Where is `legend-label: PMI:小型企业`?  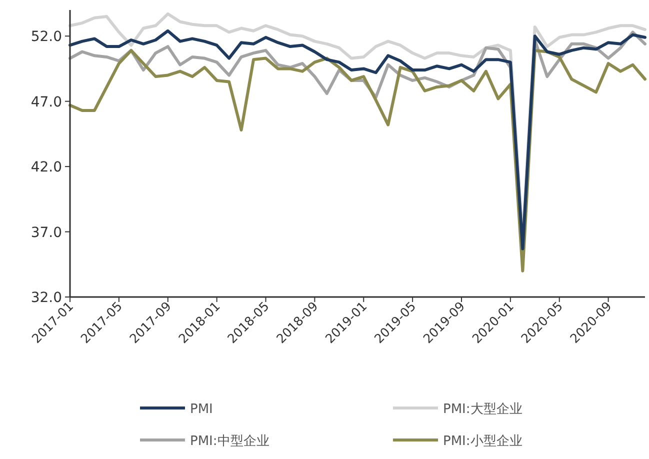 legend-label: PMI:小型企业 is located at coordinates (482, 441).